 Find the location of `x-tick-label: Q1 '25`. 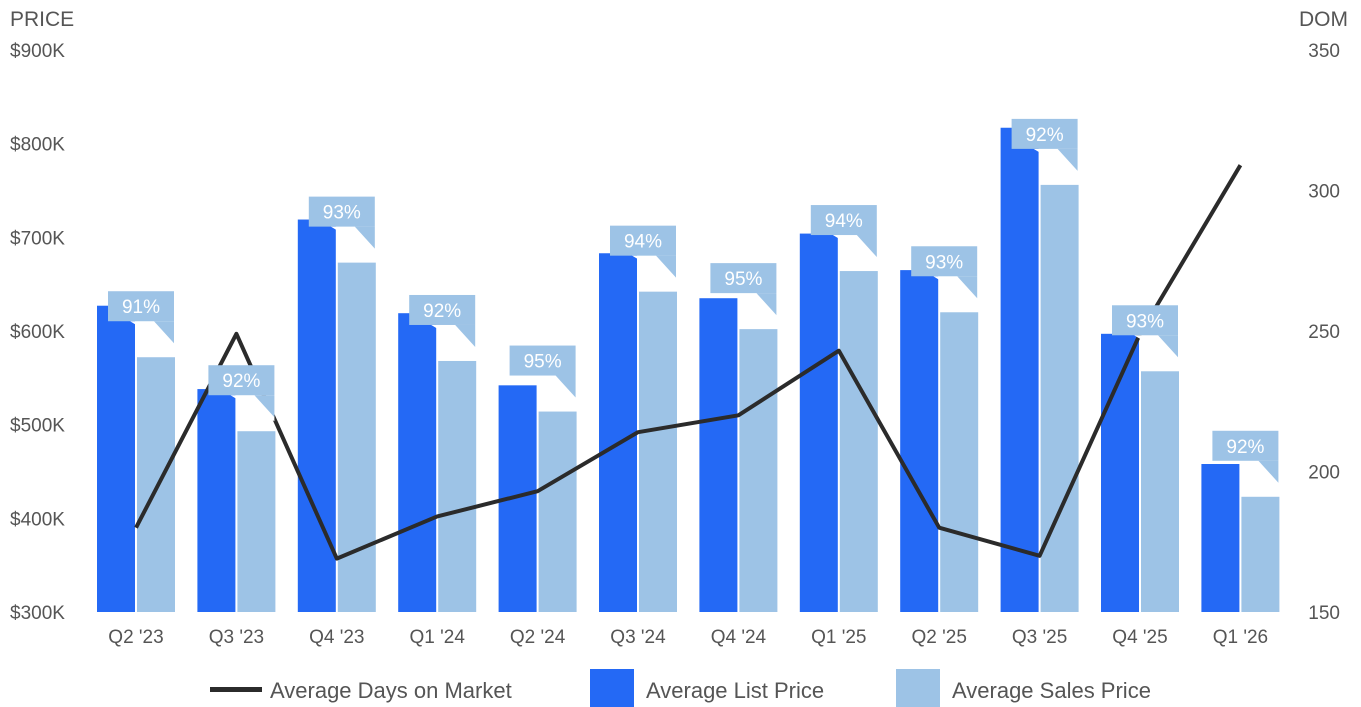

x-tick-label: Q1 '25 is located at coordinates (838, 637).